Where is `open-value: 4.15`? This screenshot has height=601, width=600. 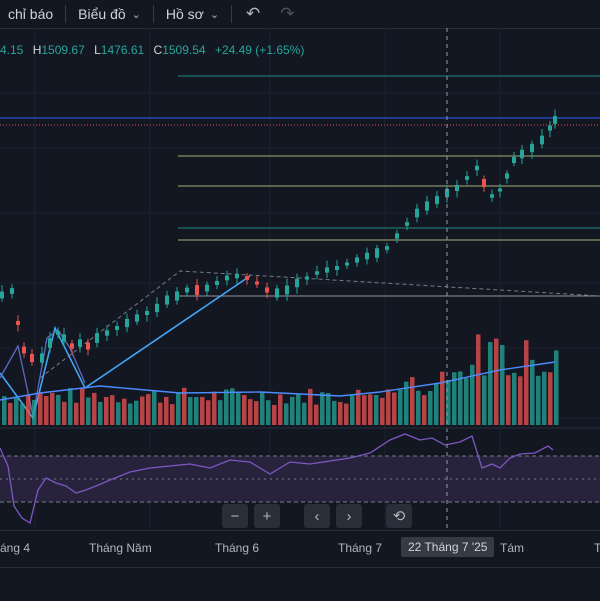
open-value: 4.15 is located at coordinates (12, 50).